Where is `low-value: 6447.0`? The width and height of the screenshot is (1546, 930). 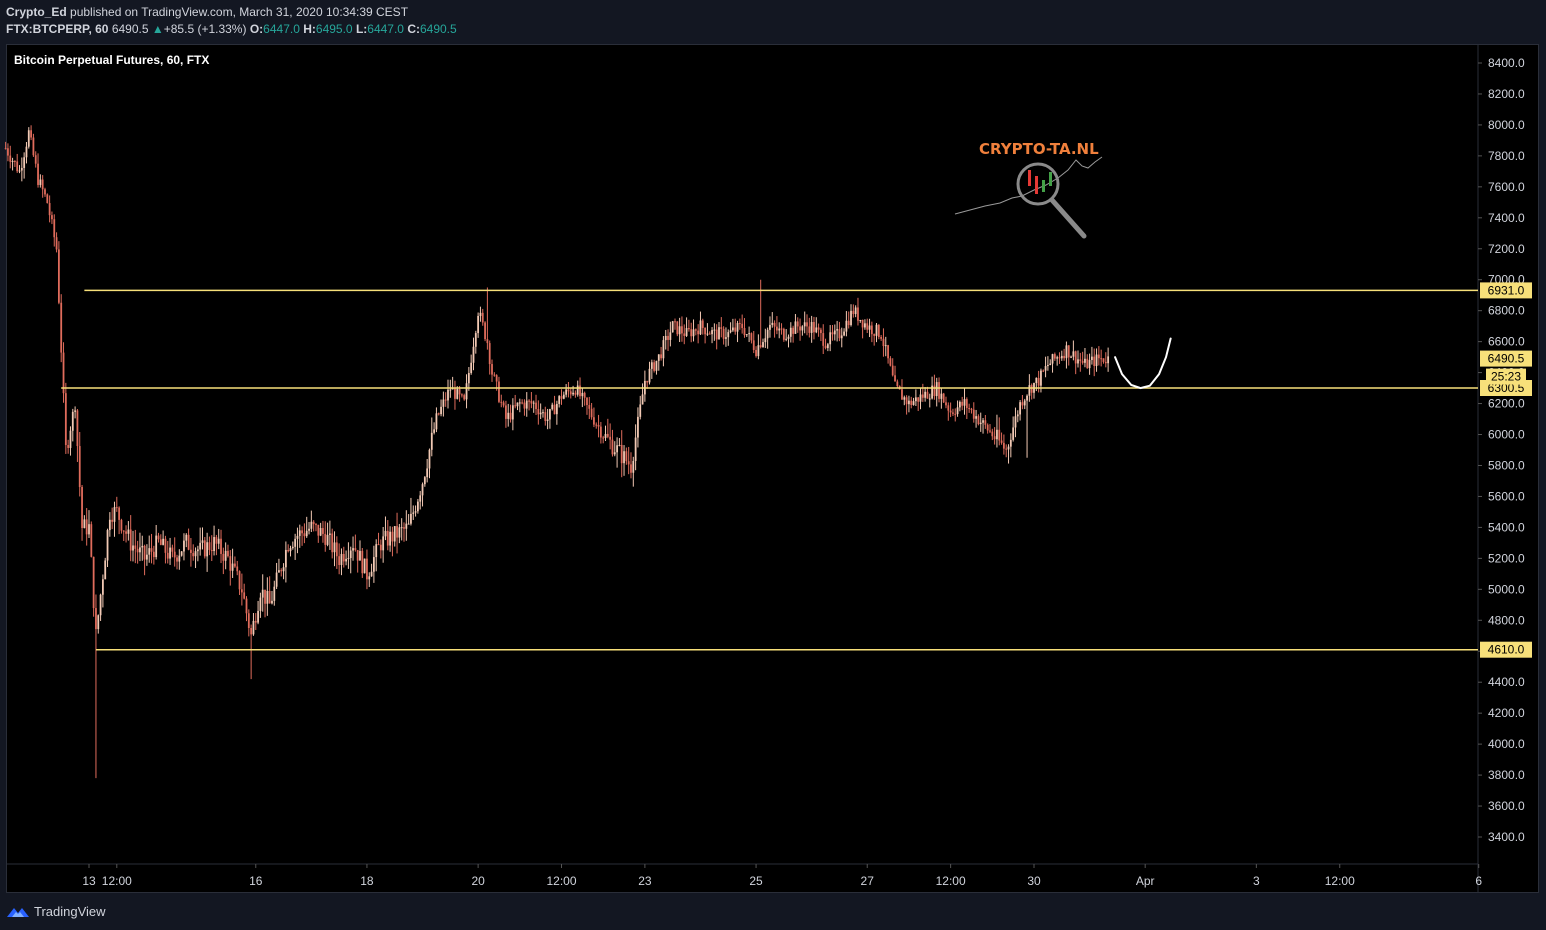 low-value: 6447.0 is located at coordinates (385, 29).